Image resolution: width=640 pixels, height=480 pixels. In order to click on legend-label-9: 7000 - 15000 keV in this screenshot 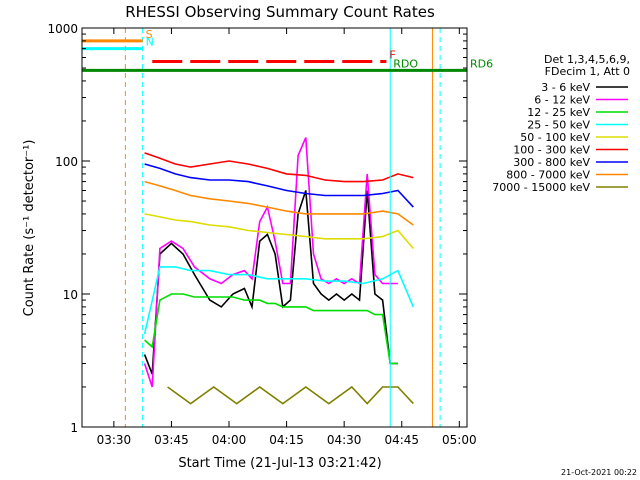, I will do `click(541, 187)`.